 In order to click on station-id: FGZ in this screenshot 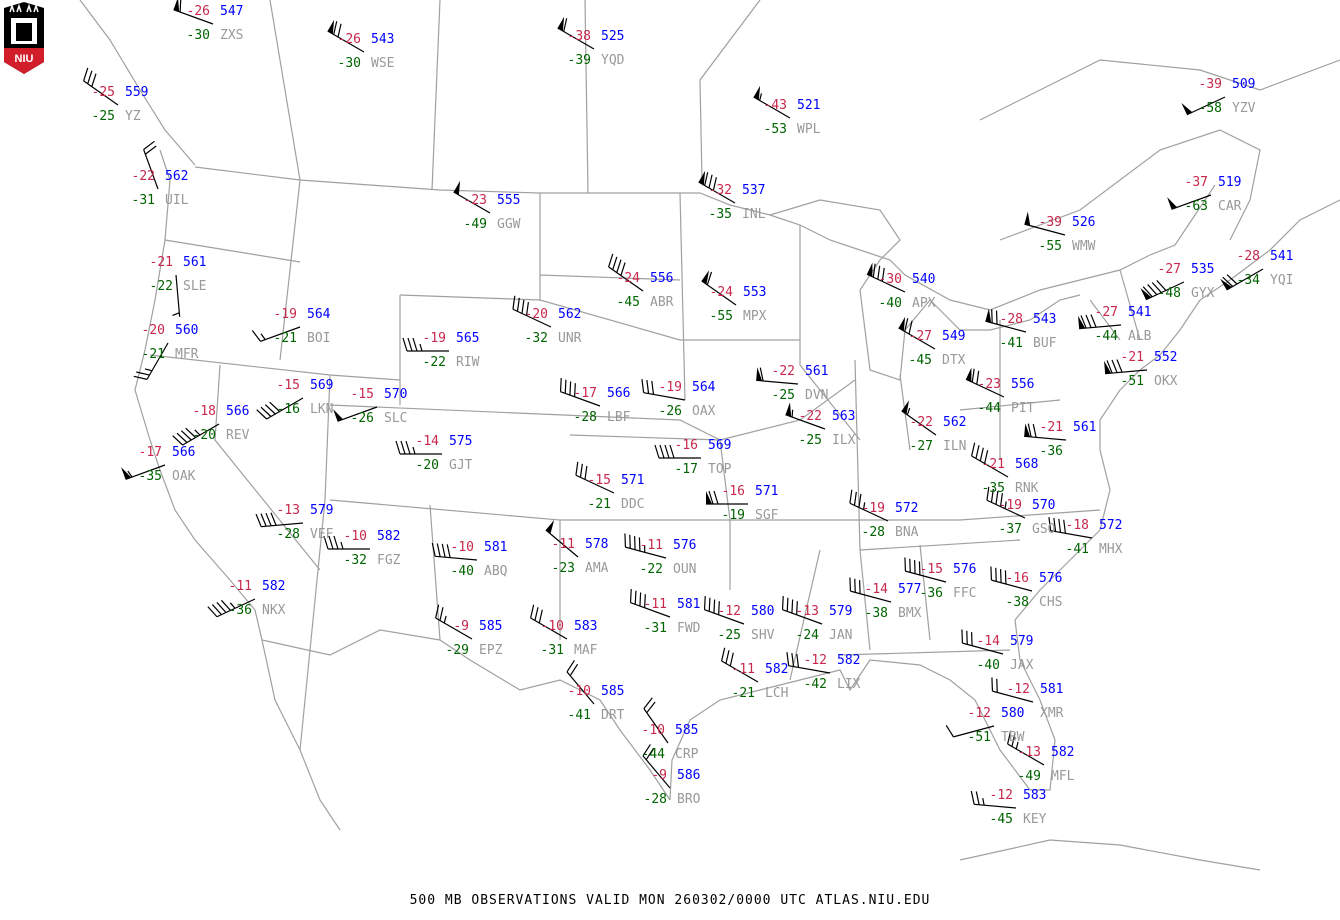, I will do `click(389, 560)`.